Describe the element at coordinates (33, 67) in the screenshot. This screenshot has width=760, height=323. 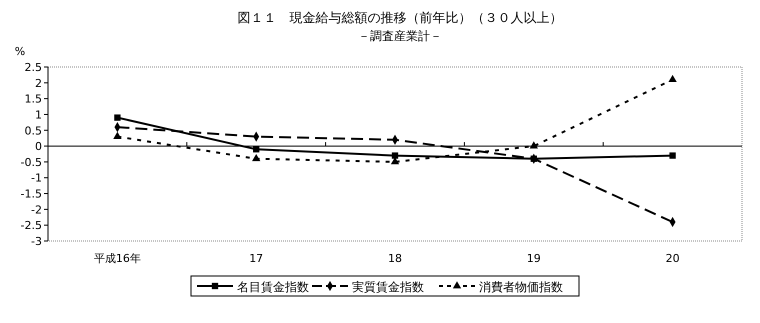
I see `y-tick-label: 2.5` at that location.